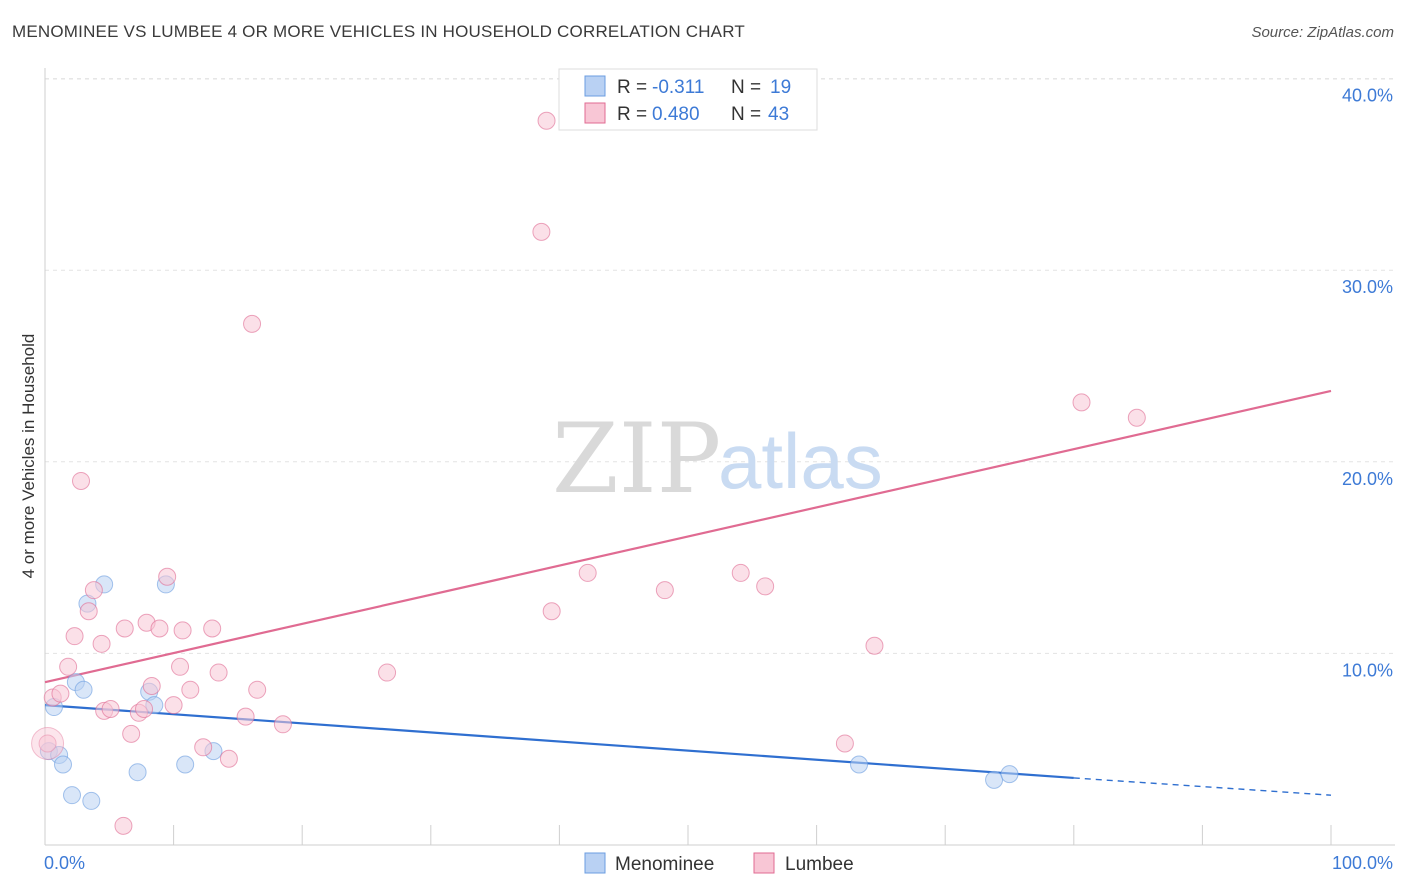  What do you see at coordinates (1362, 863) in the screenshot?
I see `x-tick-label-max: 100.0%` at bounding box center [1362, 863].